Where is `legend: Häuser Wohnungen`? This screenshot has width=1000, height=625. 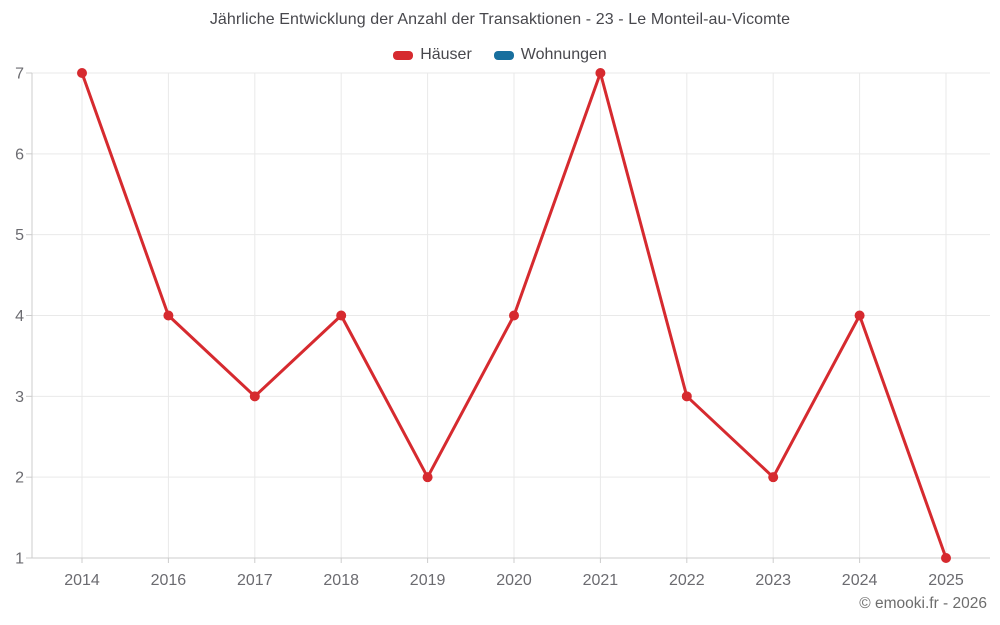
legend: Häuser Wohnungen is located at coordinates (500, 55).